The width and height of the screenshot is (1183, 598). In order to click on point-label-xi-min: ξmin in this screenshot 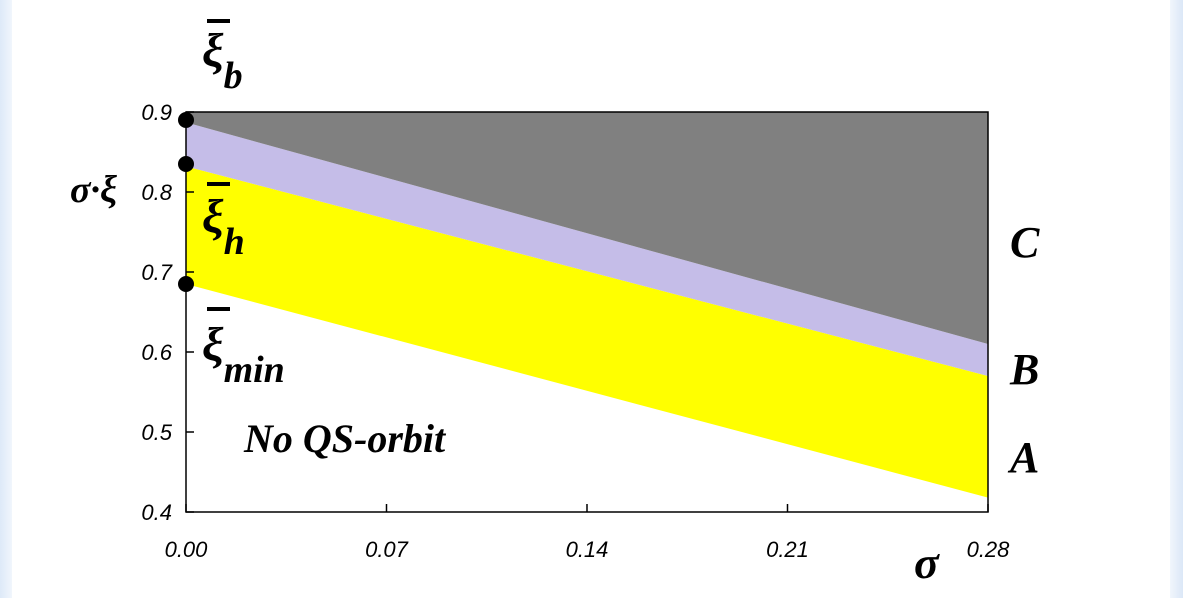, I will do `click(243, 349)`.